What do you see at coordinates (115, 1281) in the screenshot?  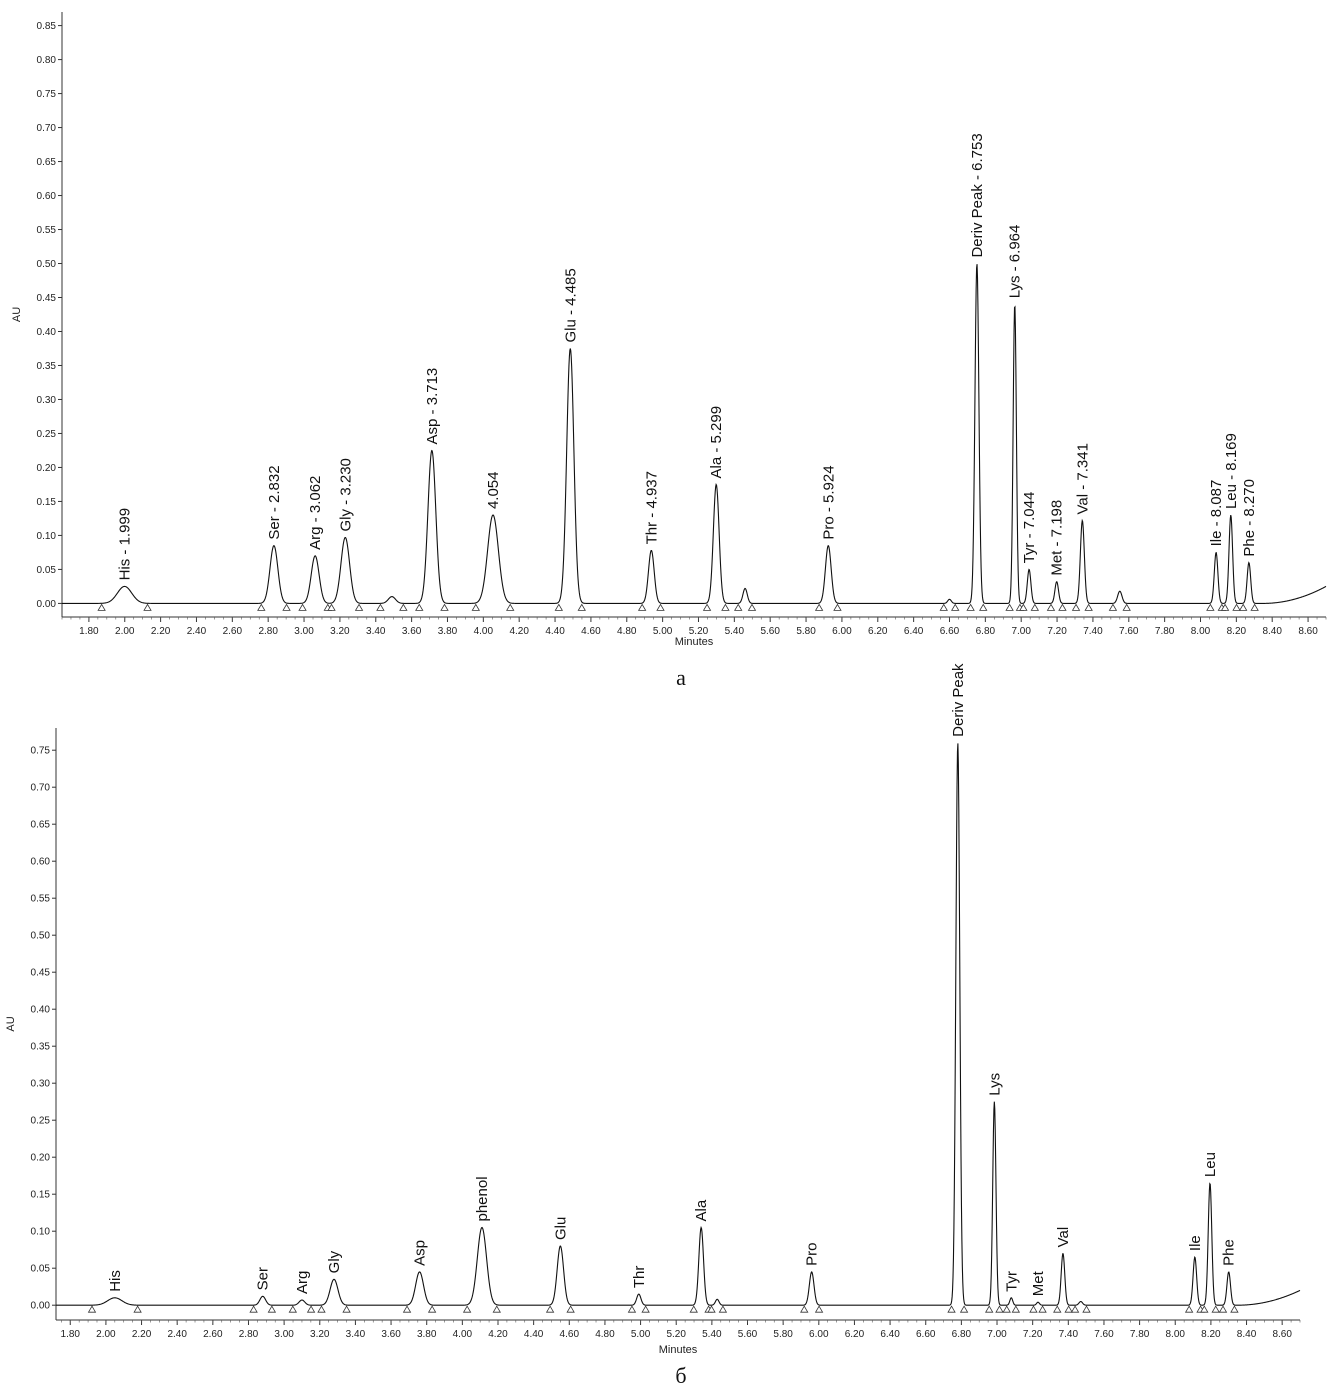 I see `peak-label: His` at bounding box center [115, 1281].